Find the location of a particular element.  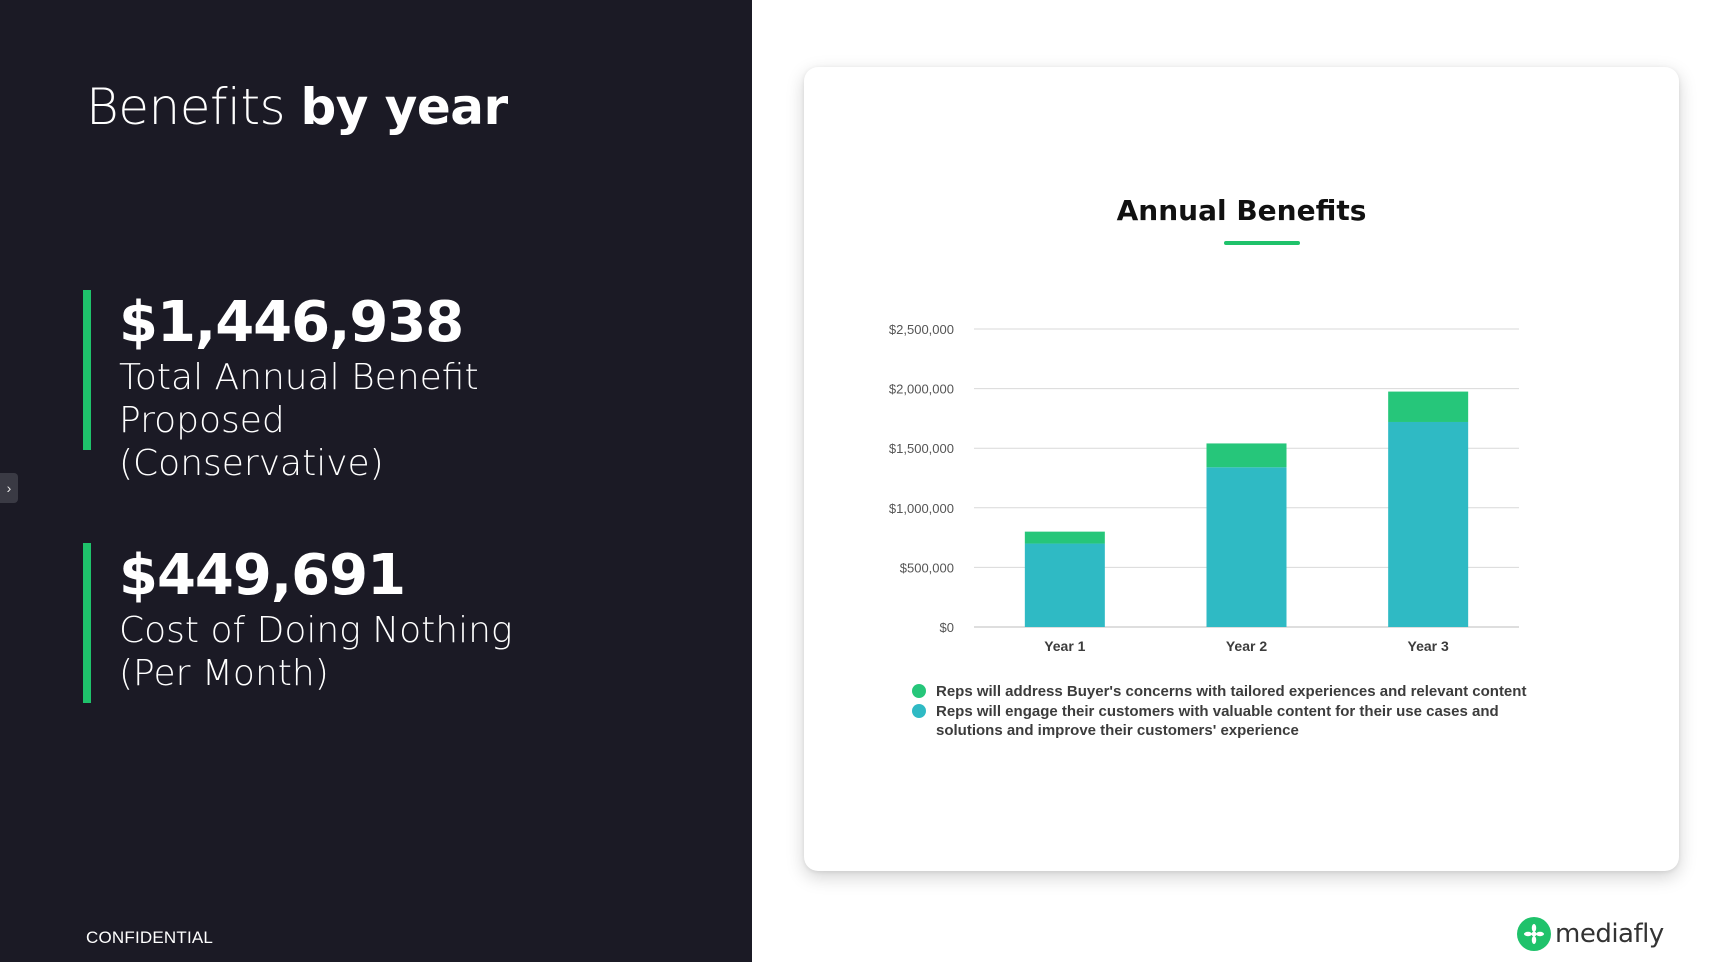

y-tick-label: $2,000,000 is located at coordinates (921, 389).